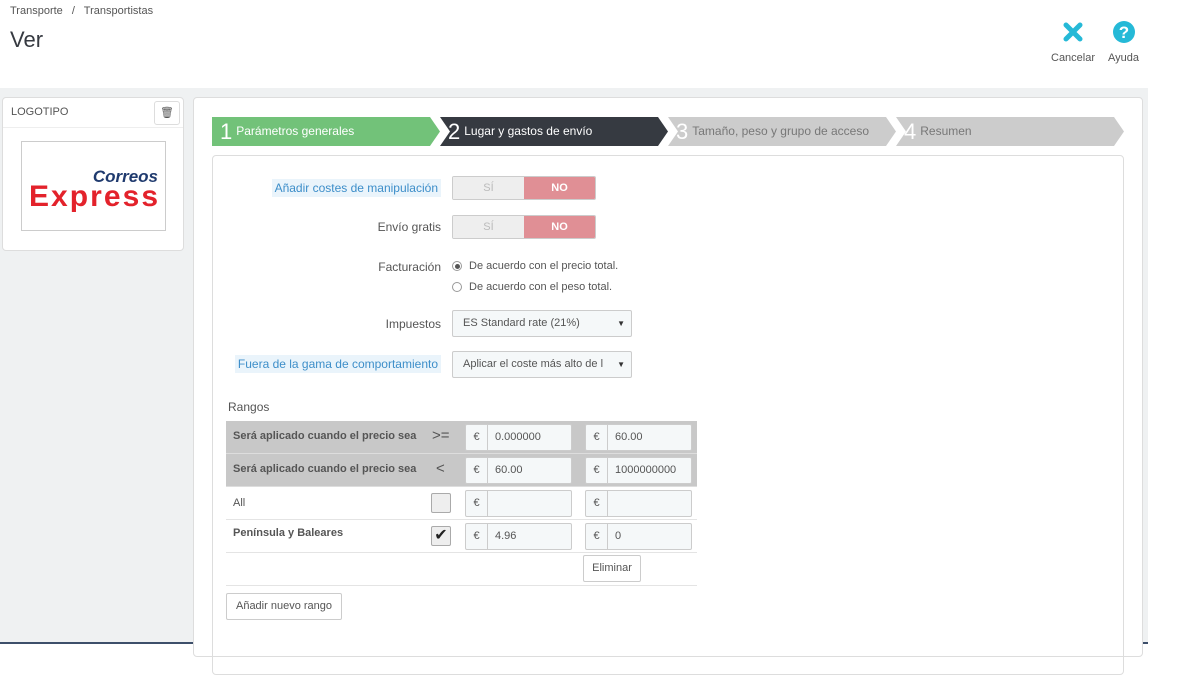  What do you see at coordinates (1123, 58) in the screenshot?
I see `help-label: Ayuda` at bounding box center [1123, 58].